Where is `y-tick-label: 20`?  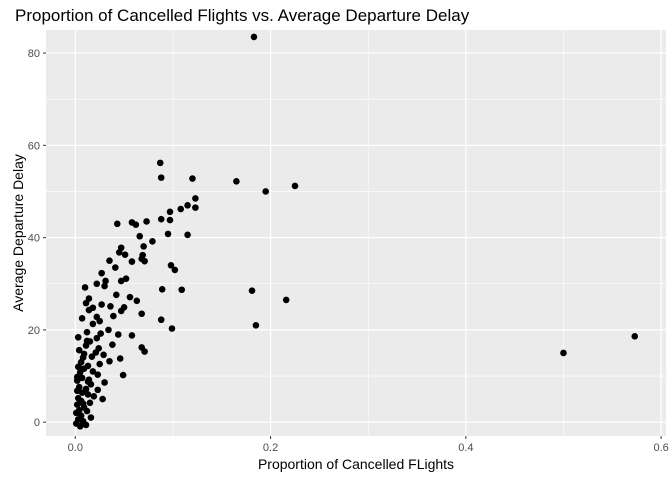 y-tick-label: 20 is located at coordinates (34, 331).